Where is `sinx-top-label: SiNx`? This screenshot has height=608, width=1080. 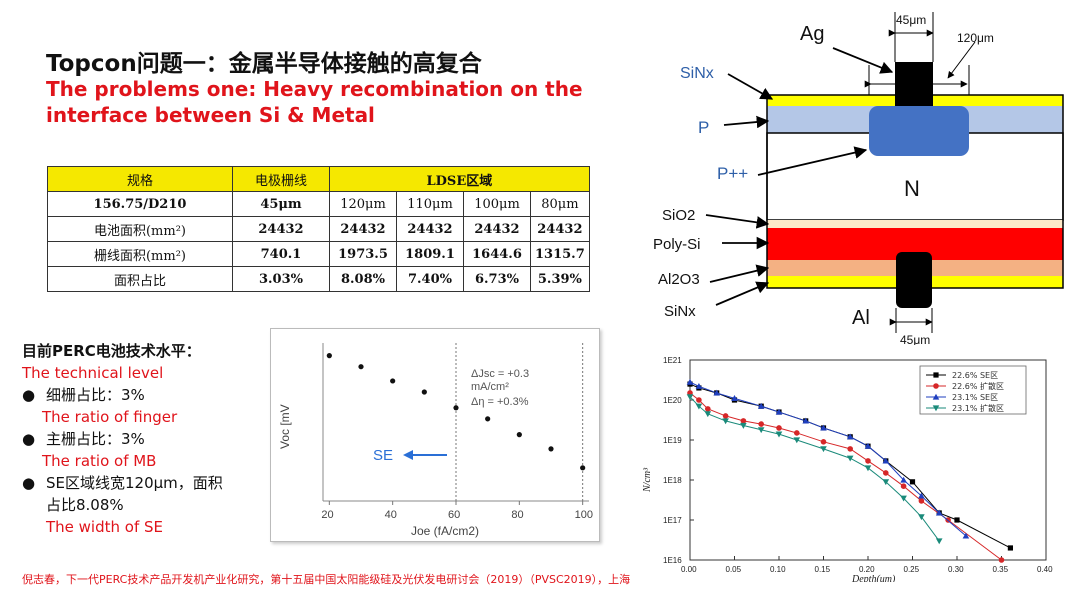 sinx-top-label: SiNx is located at coordinates (697, 73).